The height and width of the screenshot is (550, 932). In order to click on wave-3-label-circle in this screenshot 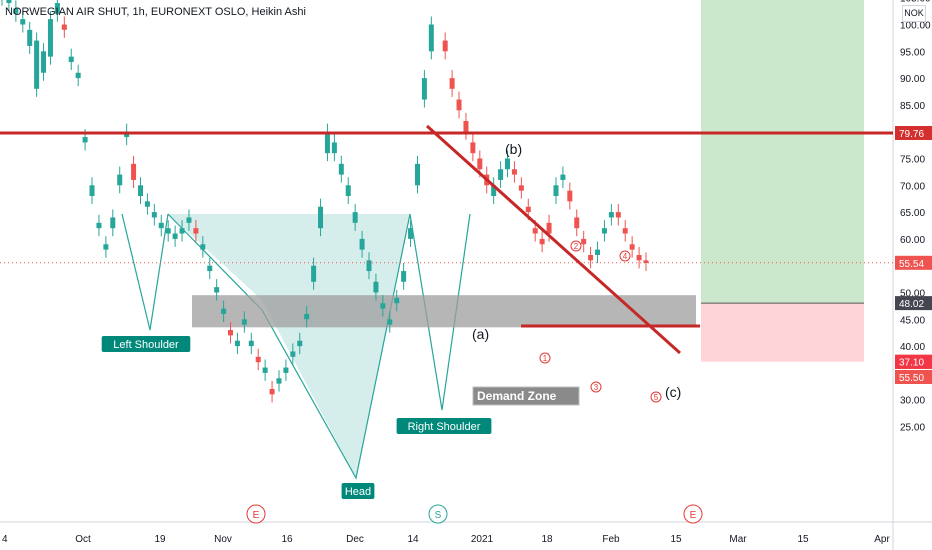, I will do `click(596, 387)`.